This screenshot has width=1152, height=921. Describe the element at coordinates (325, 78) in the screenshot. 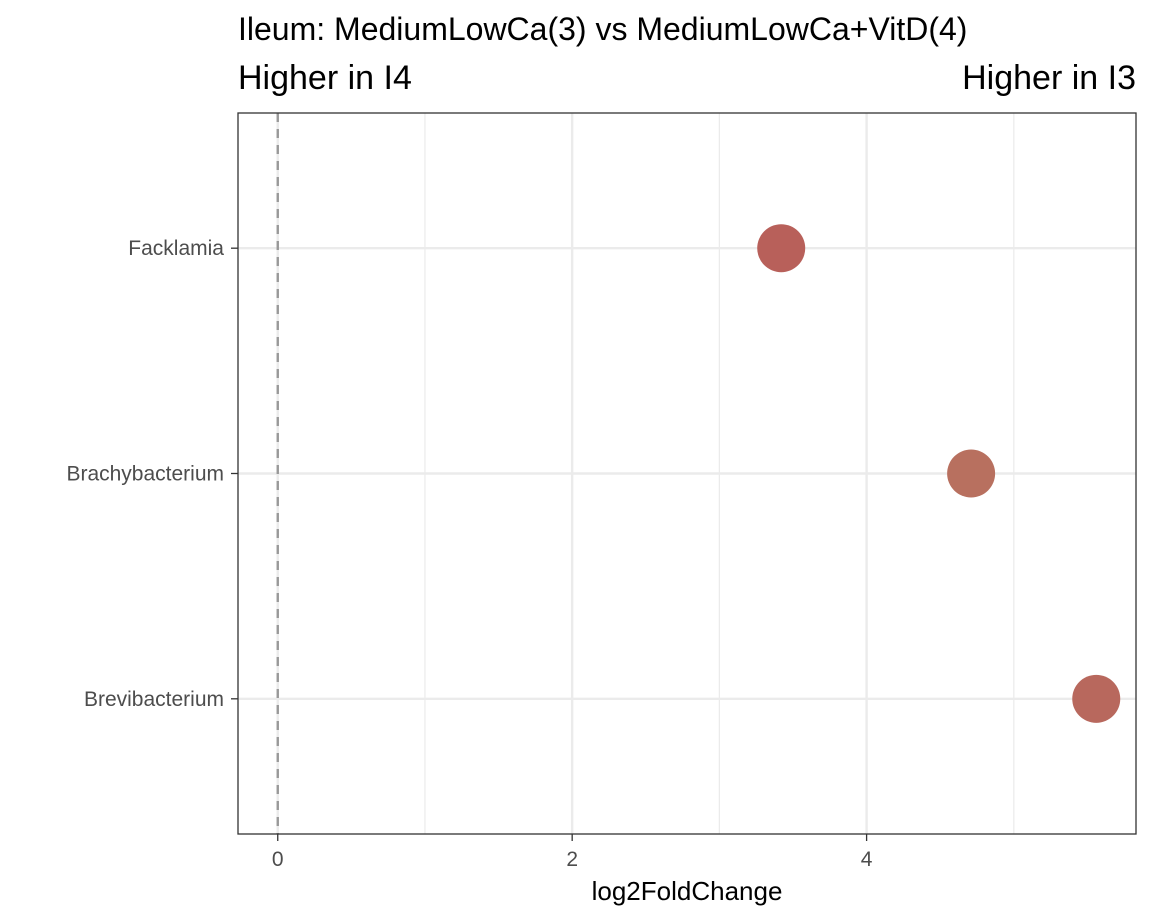

I see `subtitle-left: Higher in I4` at that location.